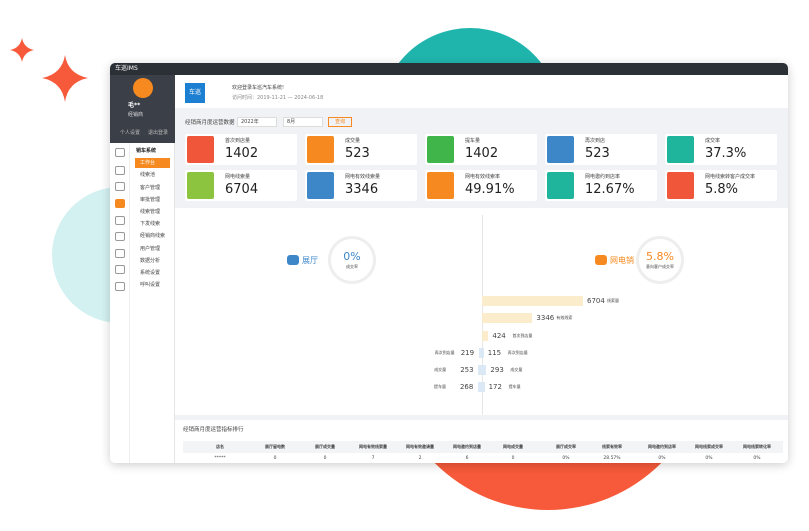 This screenshot has width=809, height=531. What do you see at coordinates (713, 141) in the screenshot?
I see `kpi-label: 成交率` at bounding box center [713, 141].